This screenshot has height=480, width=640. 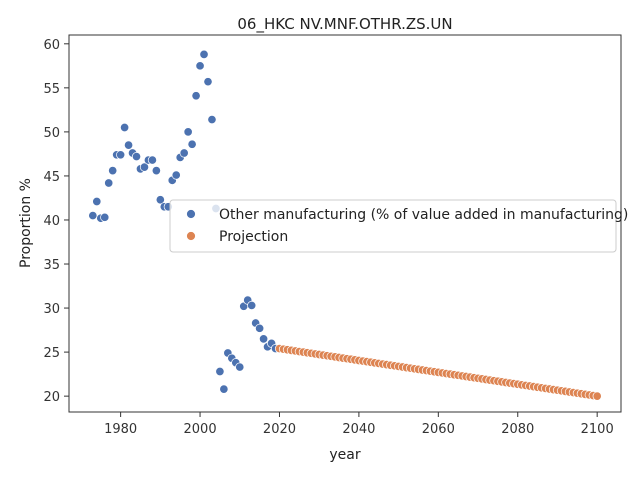 I want to click on legend-marker-projection, so click(x=191, y=236).